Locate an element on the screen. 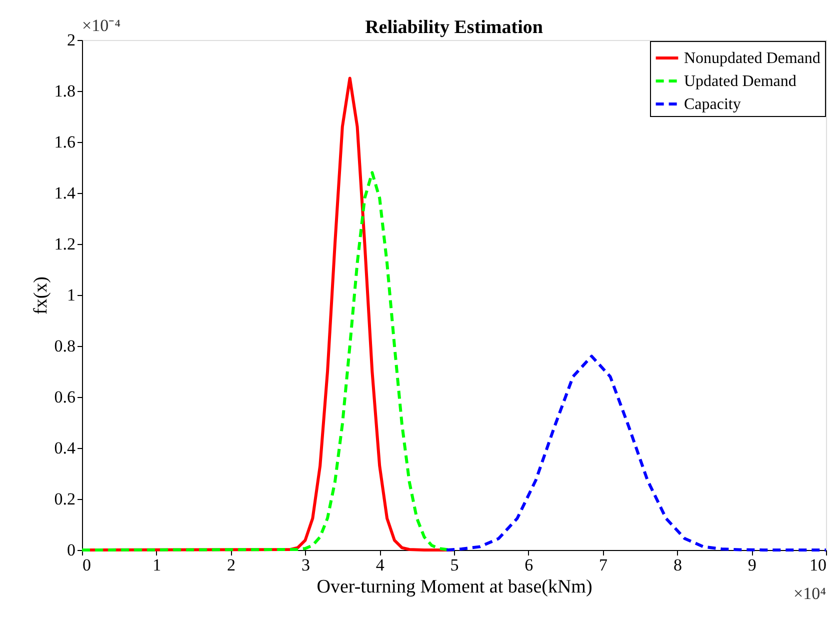  y-tick-label: 2 is located at coordinates (71, 40).